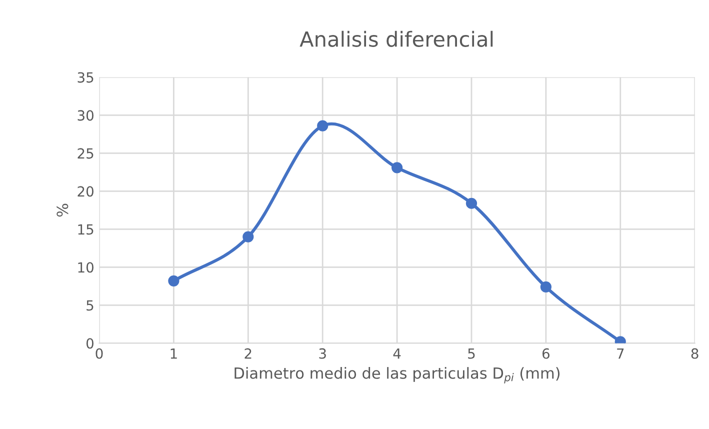 Image resolution: width=709 pixels, height=429 pixels. I want to click on x-tick-label: 4, so click(397, 353).